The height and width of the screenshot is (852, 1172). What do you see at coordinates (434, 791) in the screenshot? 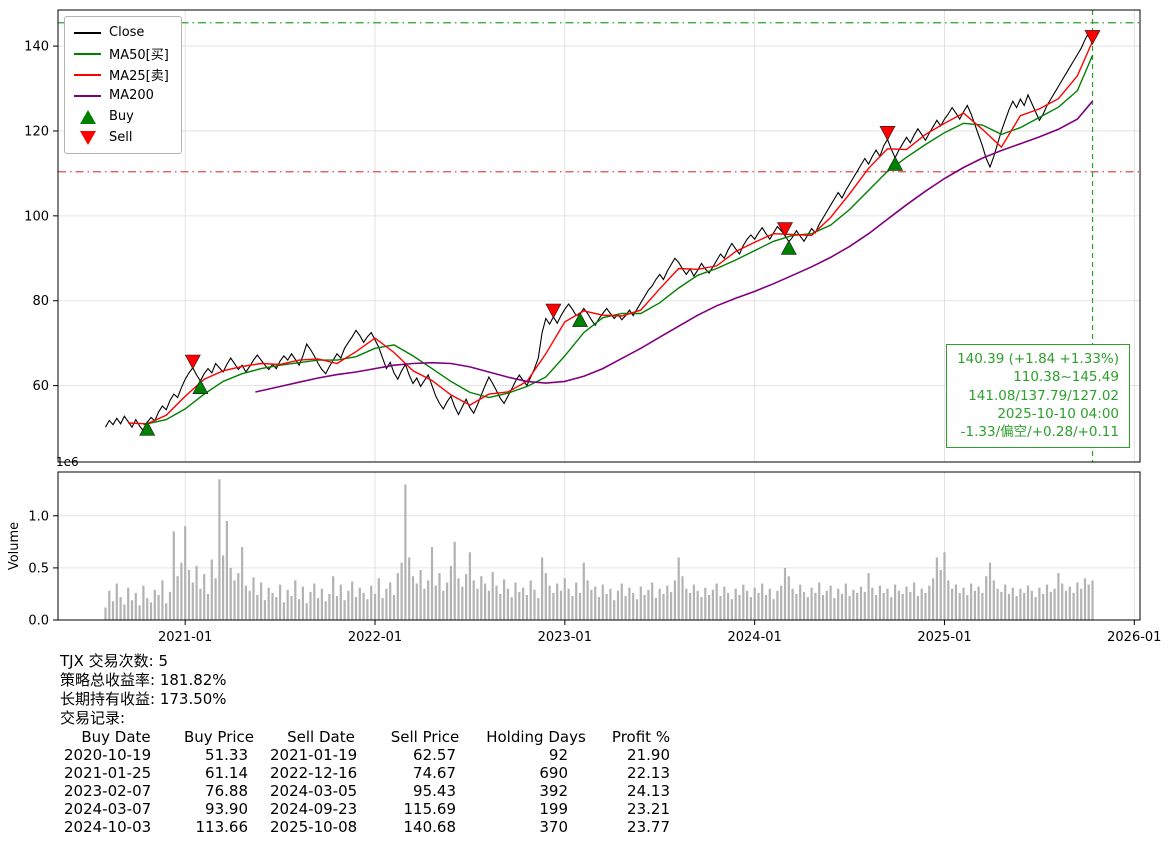
I see `trade-cell: 95.43` at bounding box center [434, 791].